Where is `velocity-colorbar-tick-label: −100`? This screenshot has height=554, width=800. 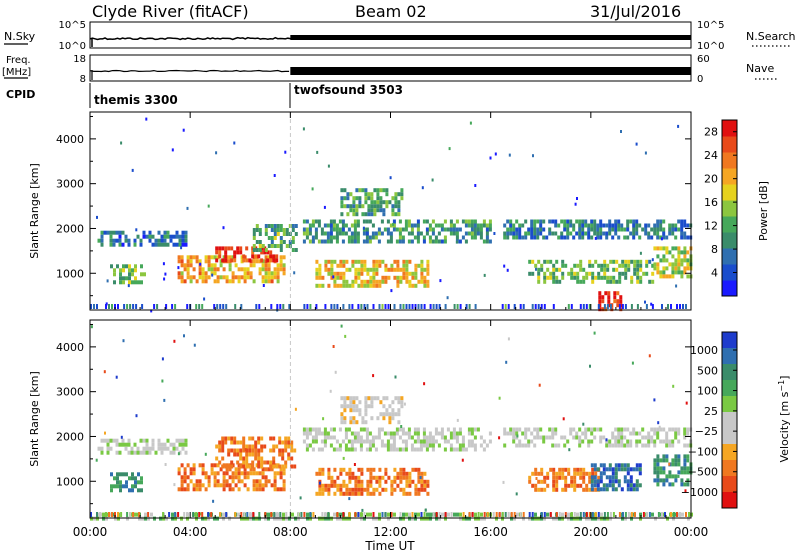
velocity-colorbar-tick-label: −100 is located at coordinates (703, 451).